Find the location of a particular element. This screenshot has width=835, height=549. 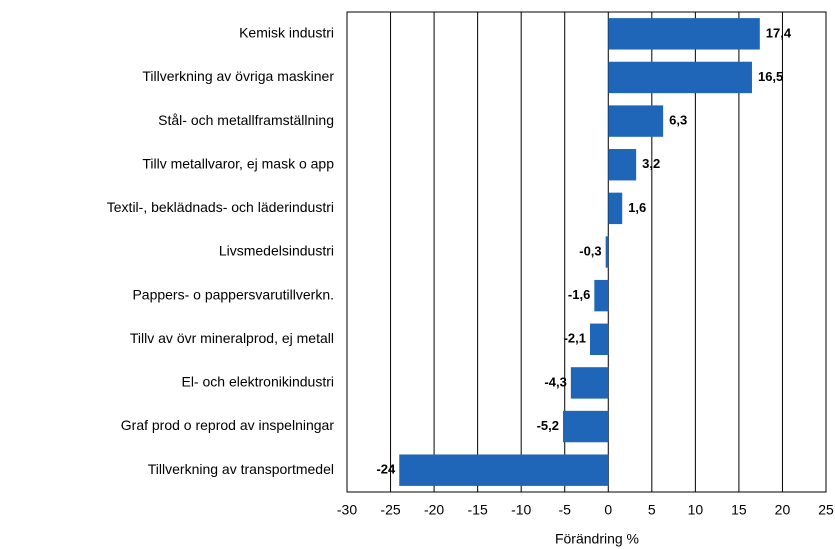

x-tick-label: -15 is located at coordinates (478, 510).